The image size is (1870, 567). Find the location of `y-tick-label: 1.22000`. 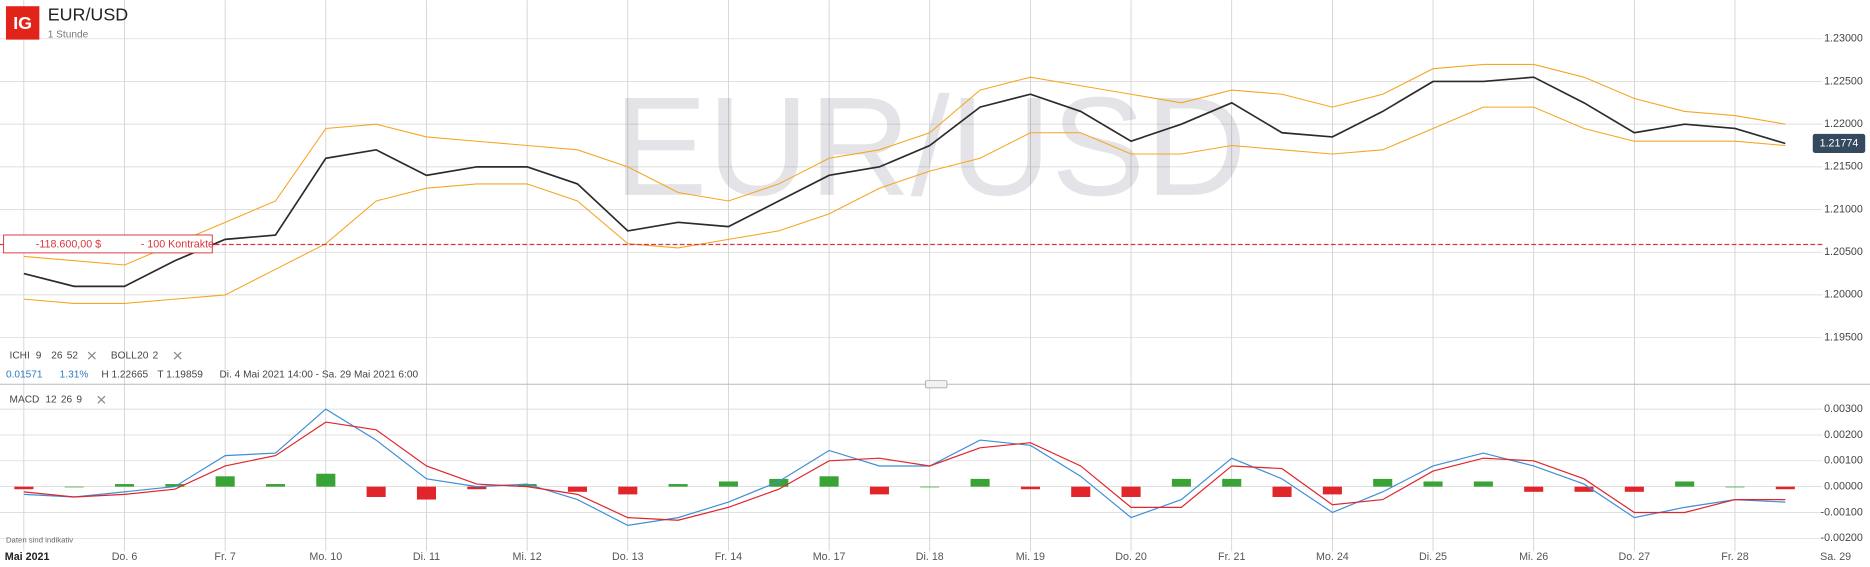

y-tick-label: 1.22000 is located at coordinates (1843, 124).